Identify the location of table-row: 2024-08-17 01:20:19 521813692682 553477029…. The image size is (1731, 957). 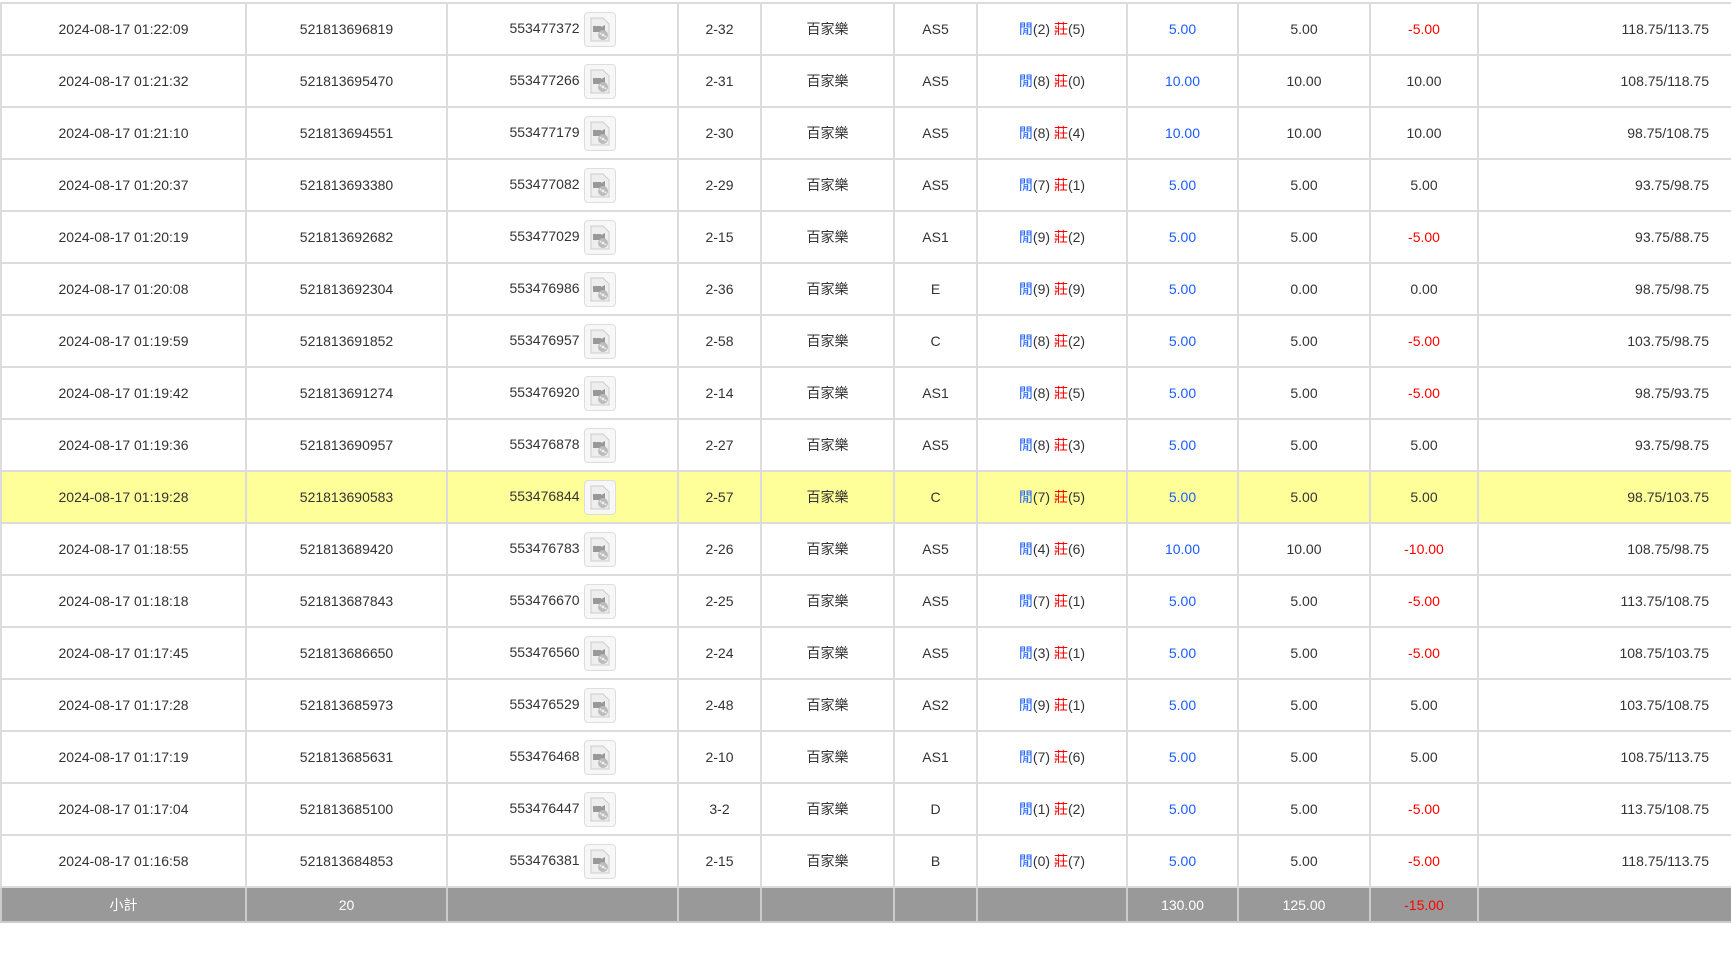
(865, 237).